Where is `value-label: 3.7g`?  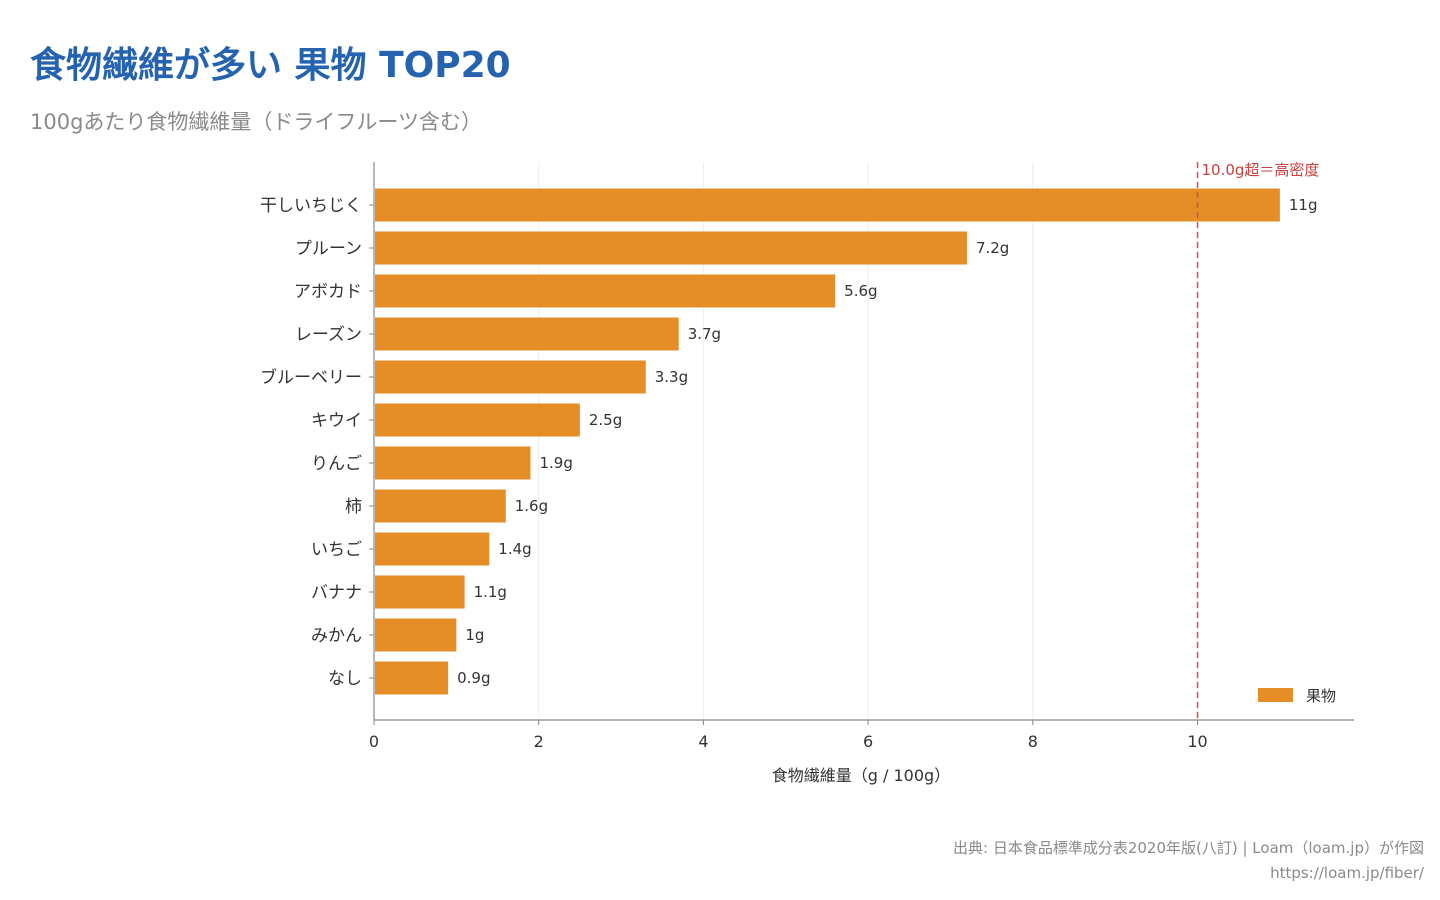 value-label: 3.7g is located at coordinates (704, 334).